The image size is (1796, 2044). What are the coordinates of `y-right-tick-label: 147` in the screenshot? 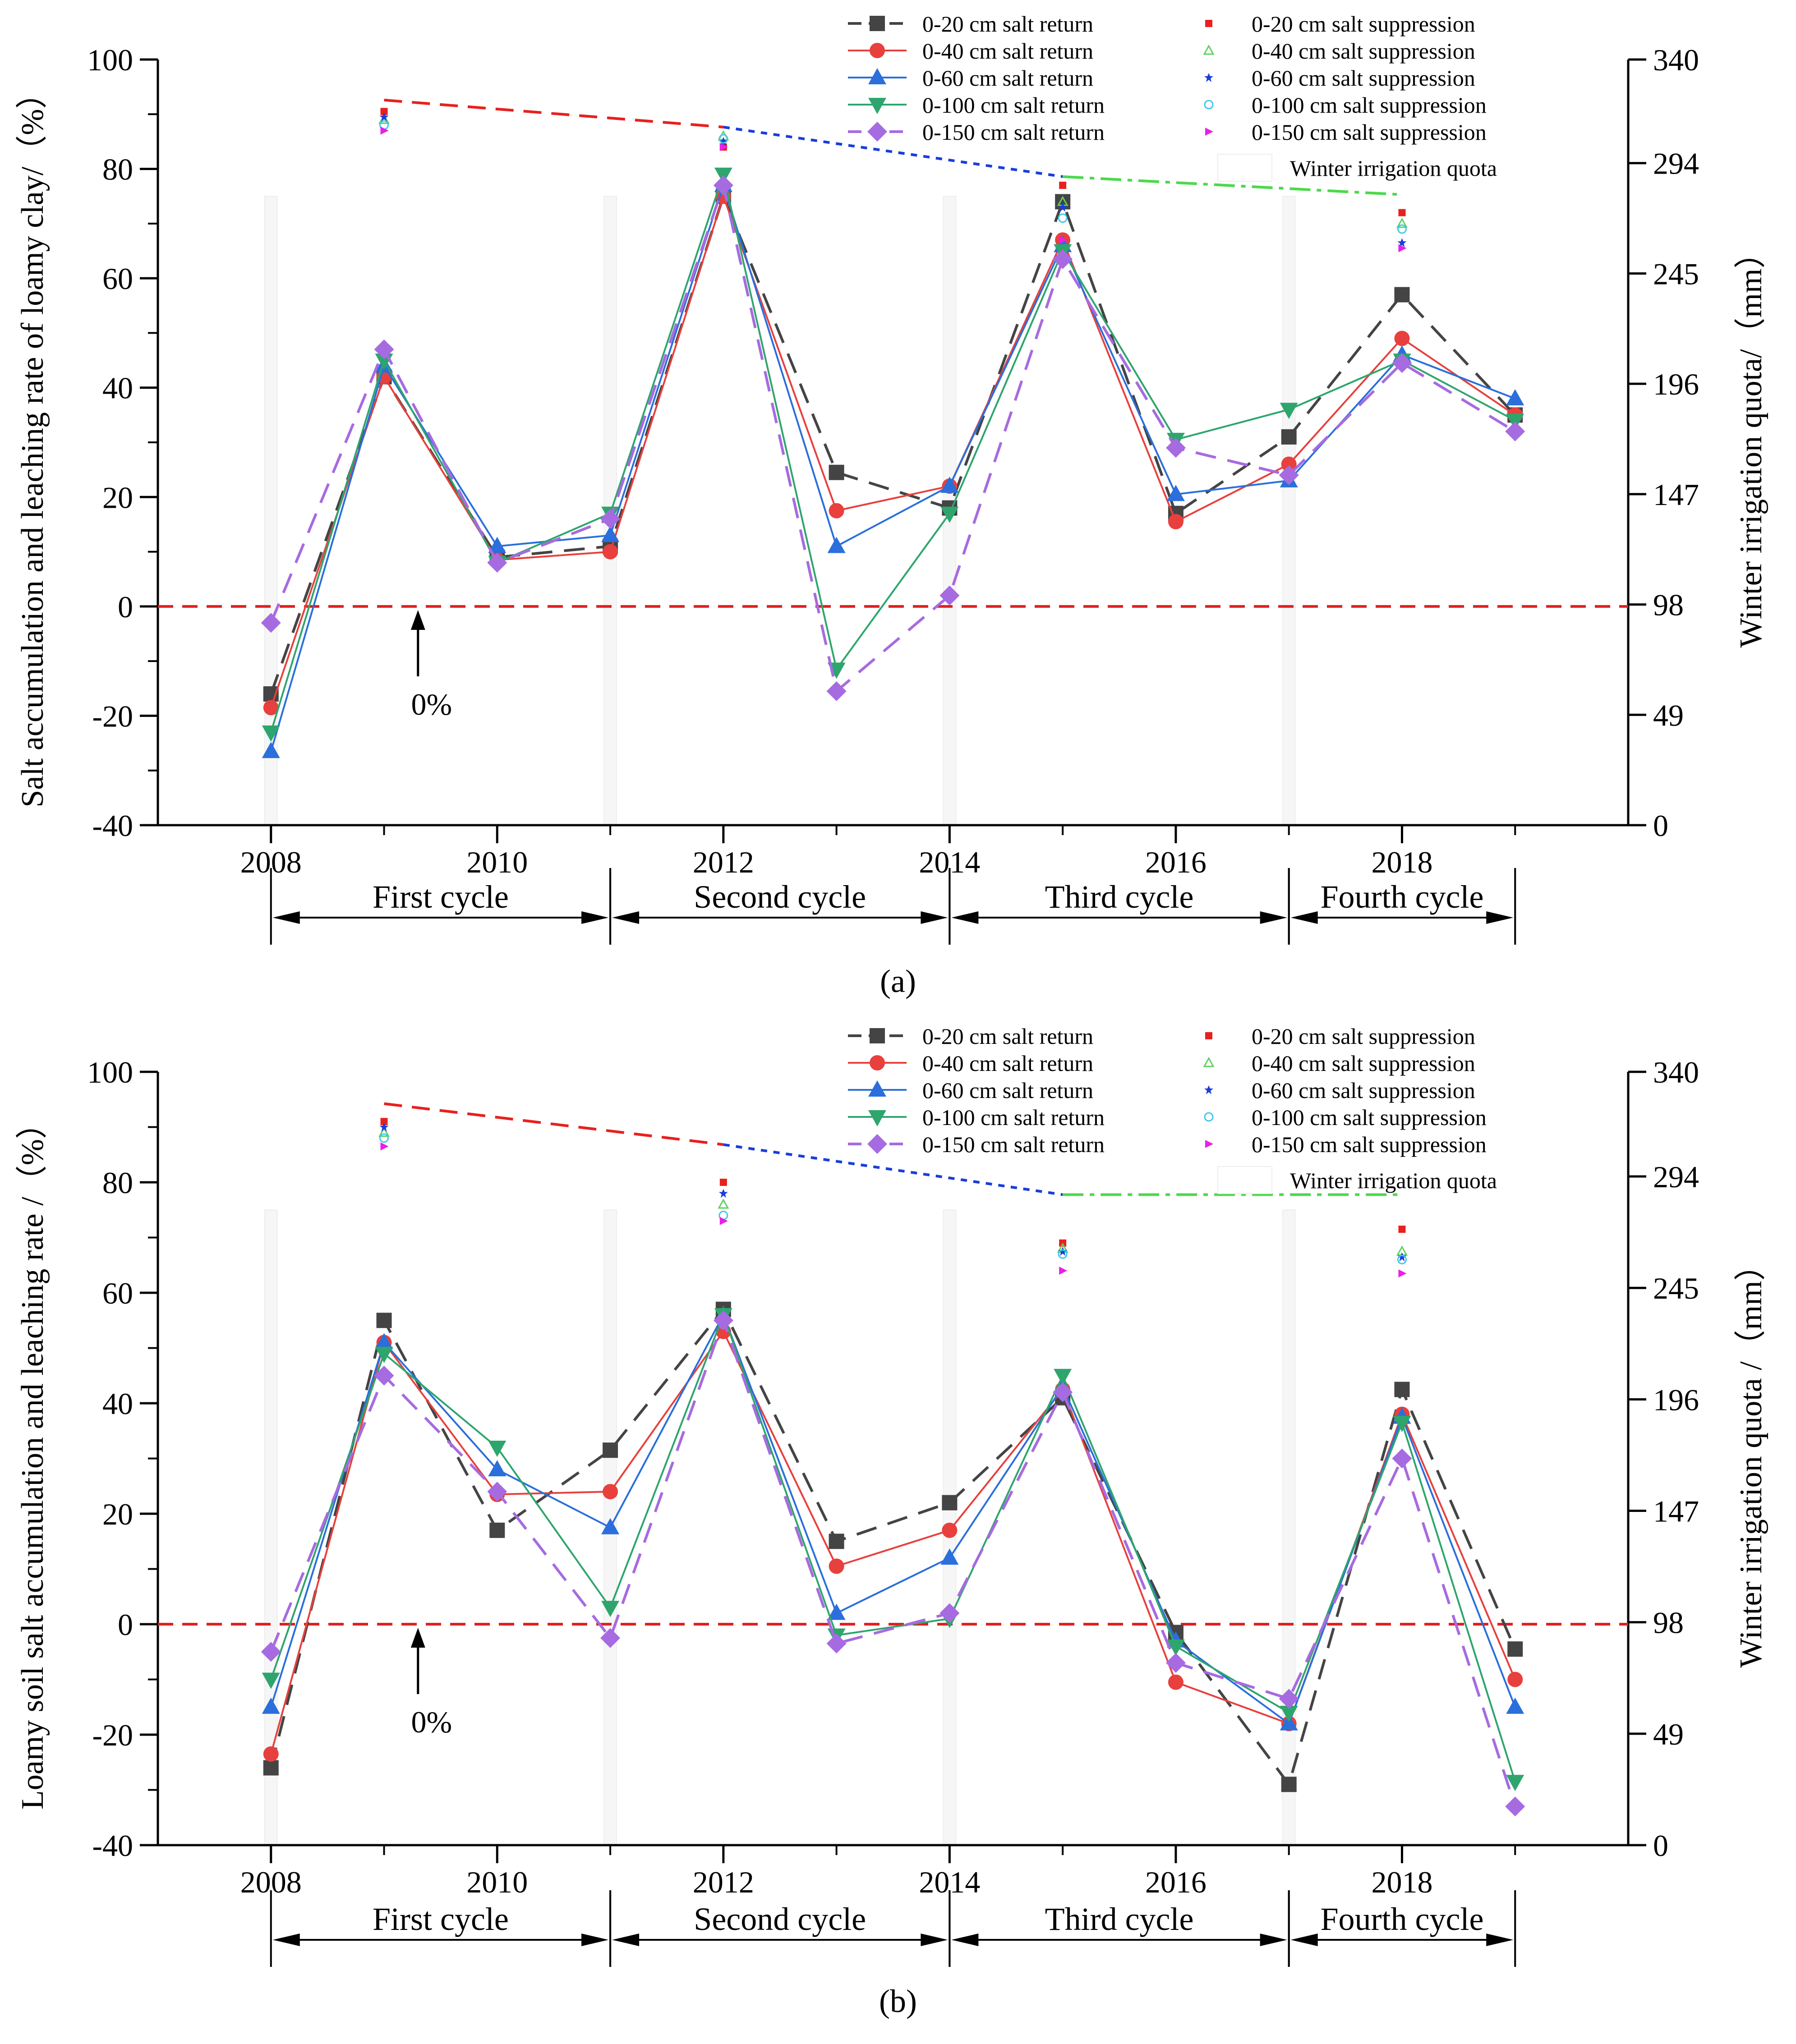 It's located at (1676, 1511).